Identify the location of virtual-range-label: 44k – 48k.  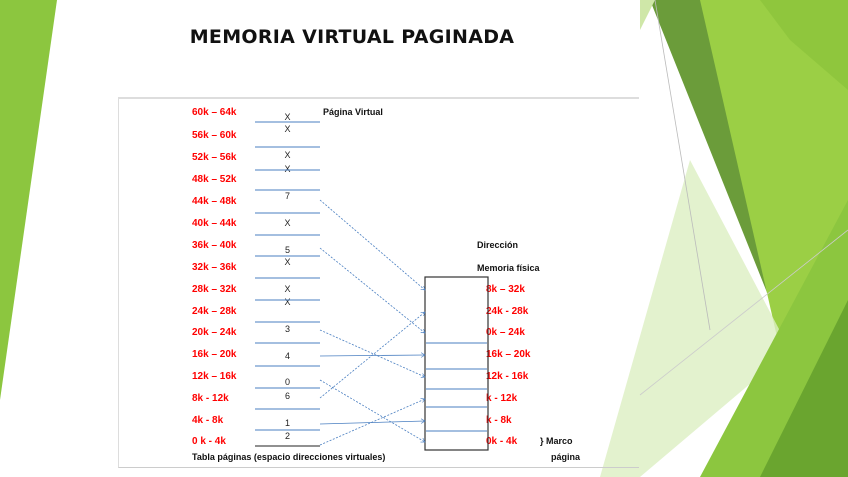
(214, 201).